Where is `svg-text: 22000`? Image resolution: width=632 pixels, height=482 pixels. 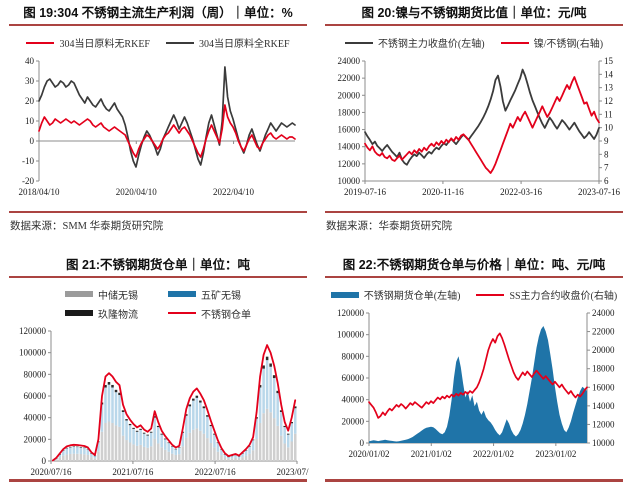
svg-text: 22000 is located at coordinates (603, 332).